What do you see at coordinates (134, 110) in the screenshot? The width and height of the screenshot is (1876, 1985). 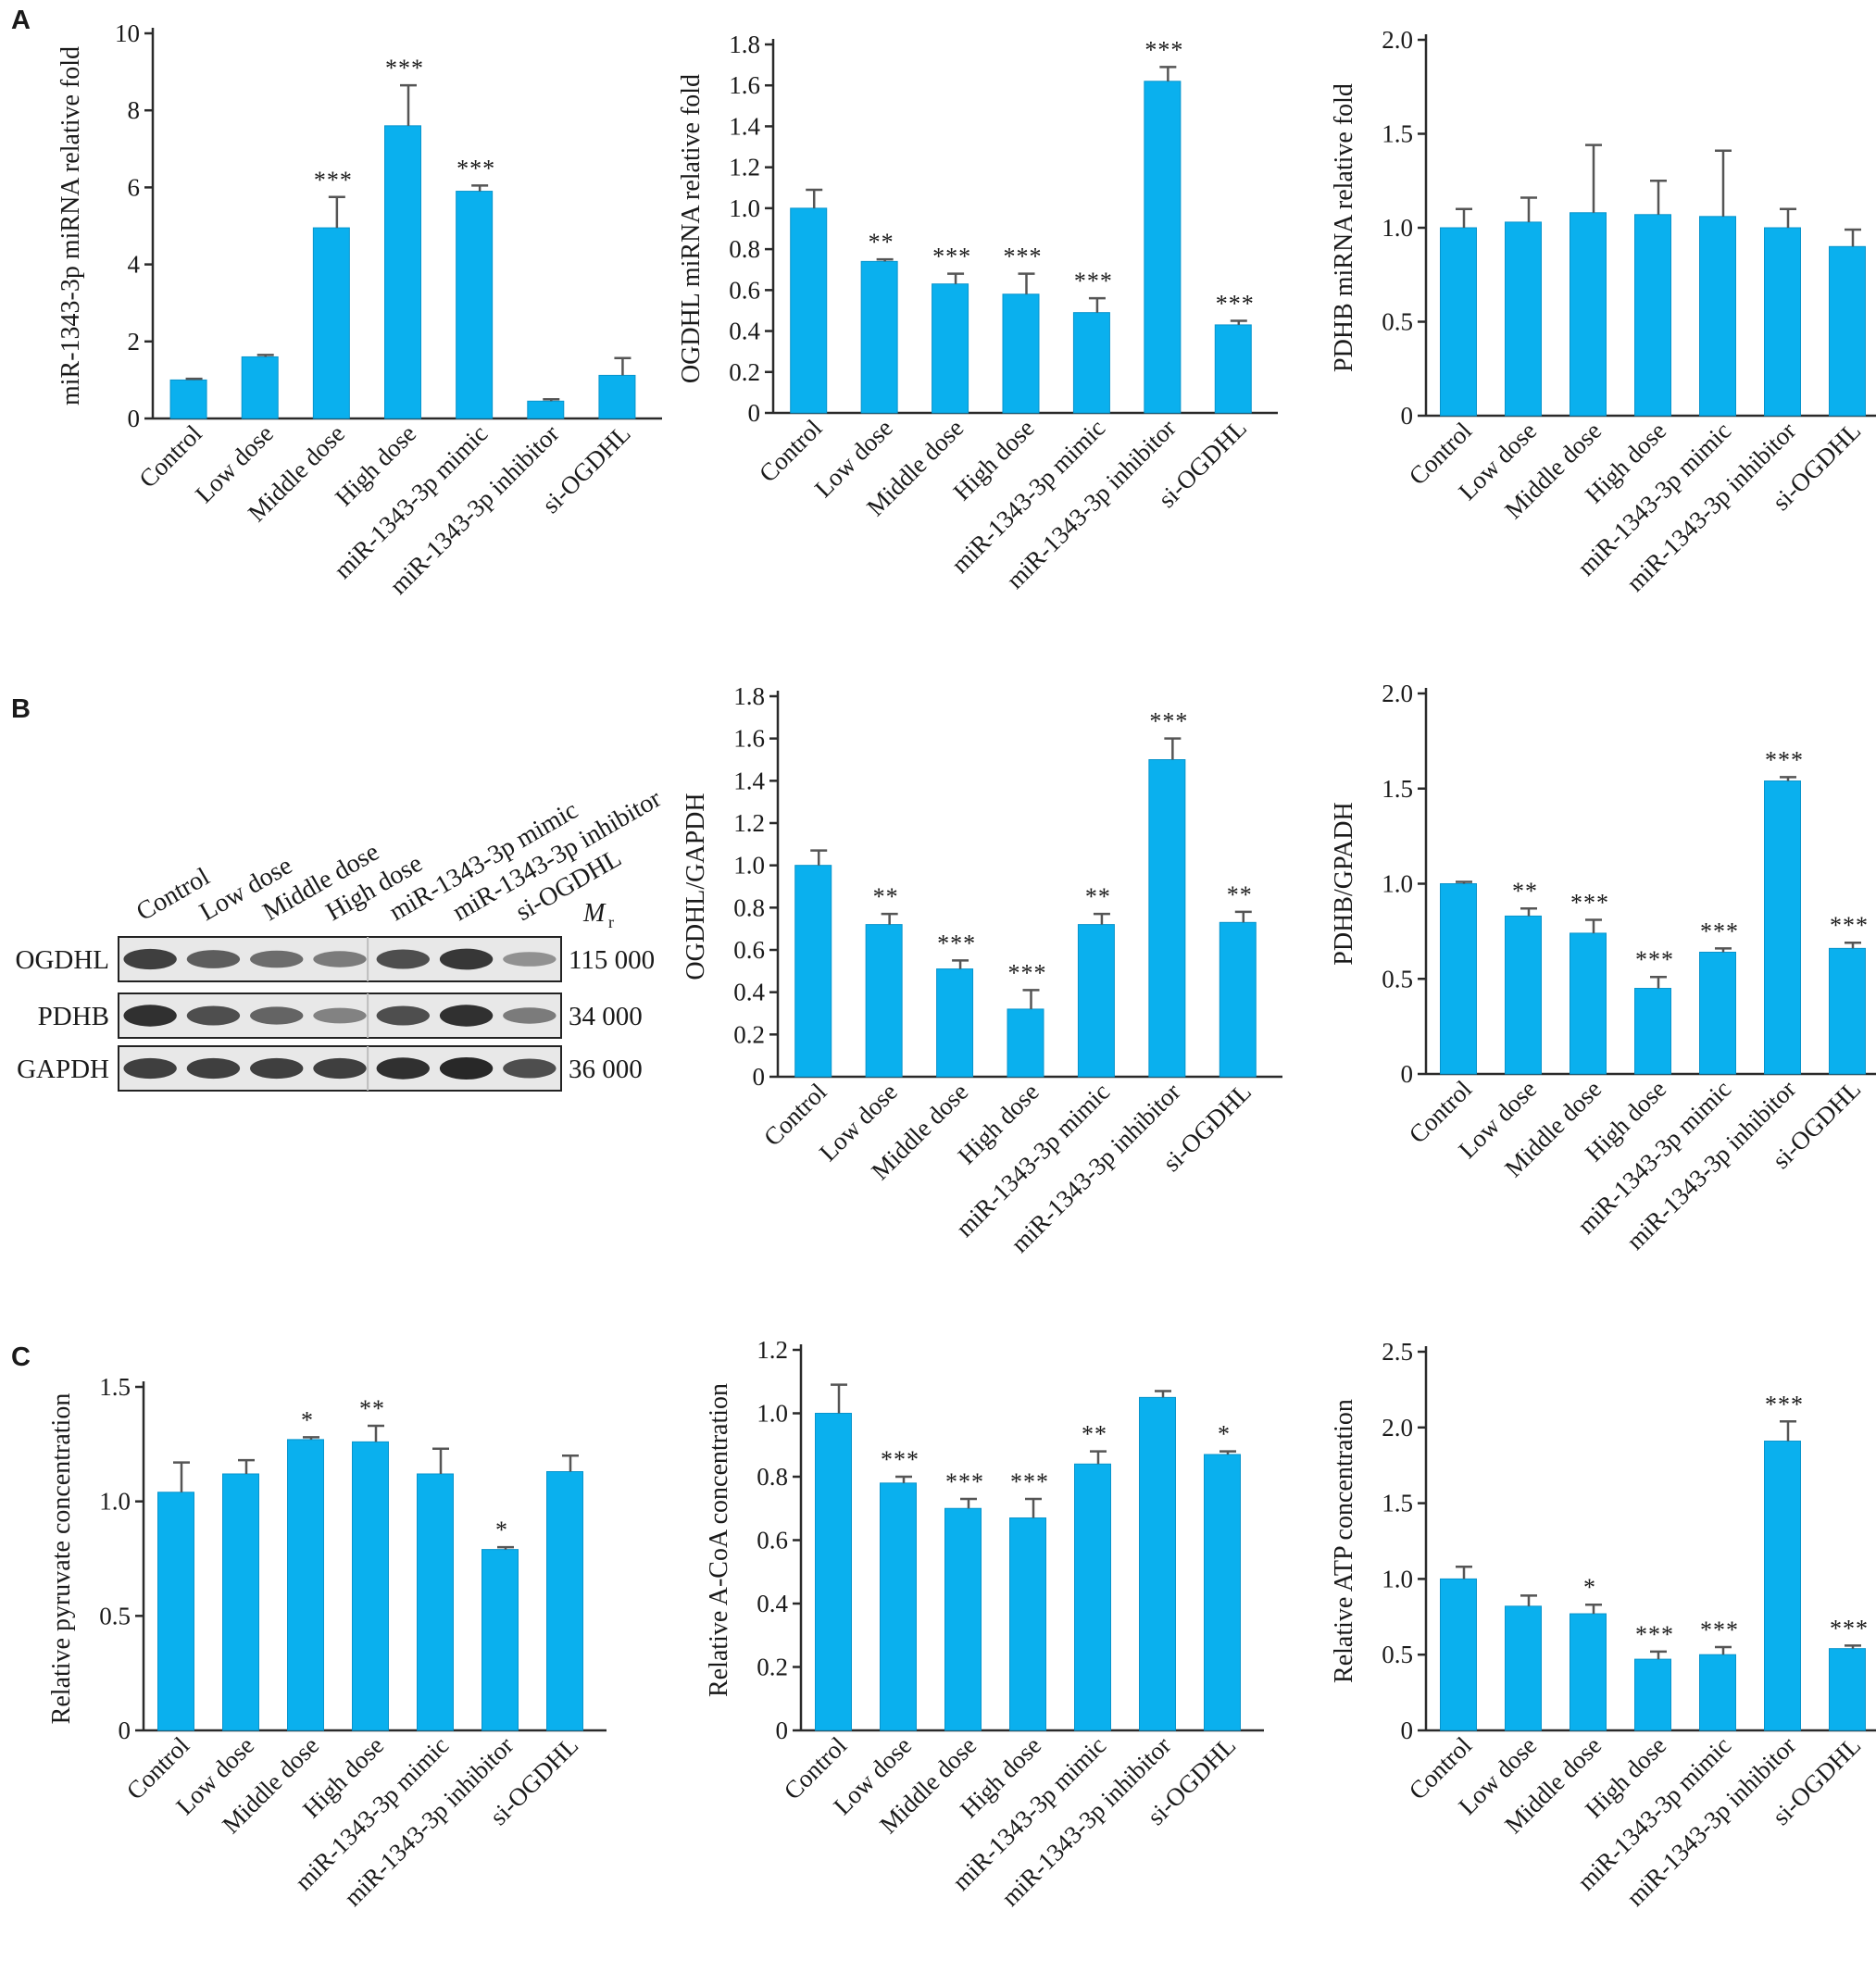 I see `y-tick-label: 8` at bounding box center [134, 110].